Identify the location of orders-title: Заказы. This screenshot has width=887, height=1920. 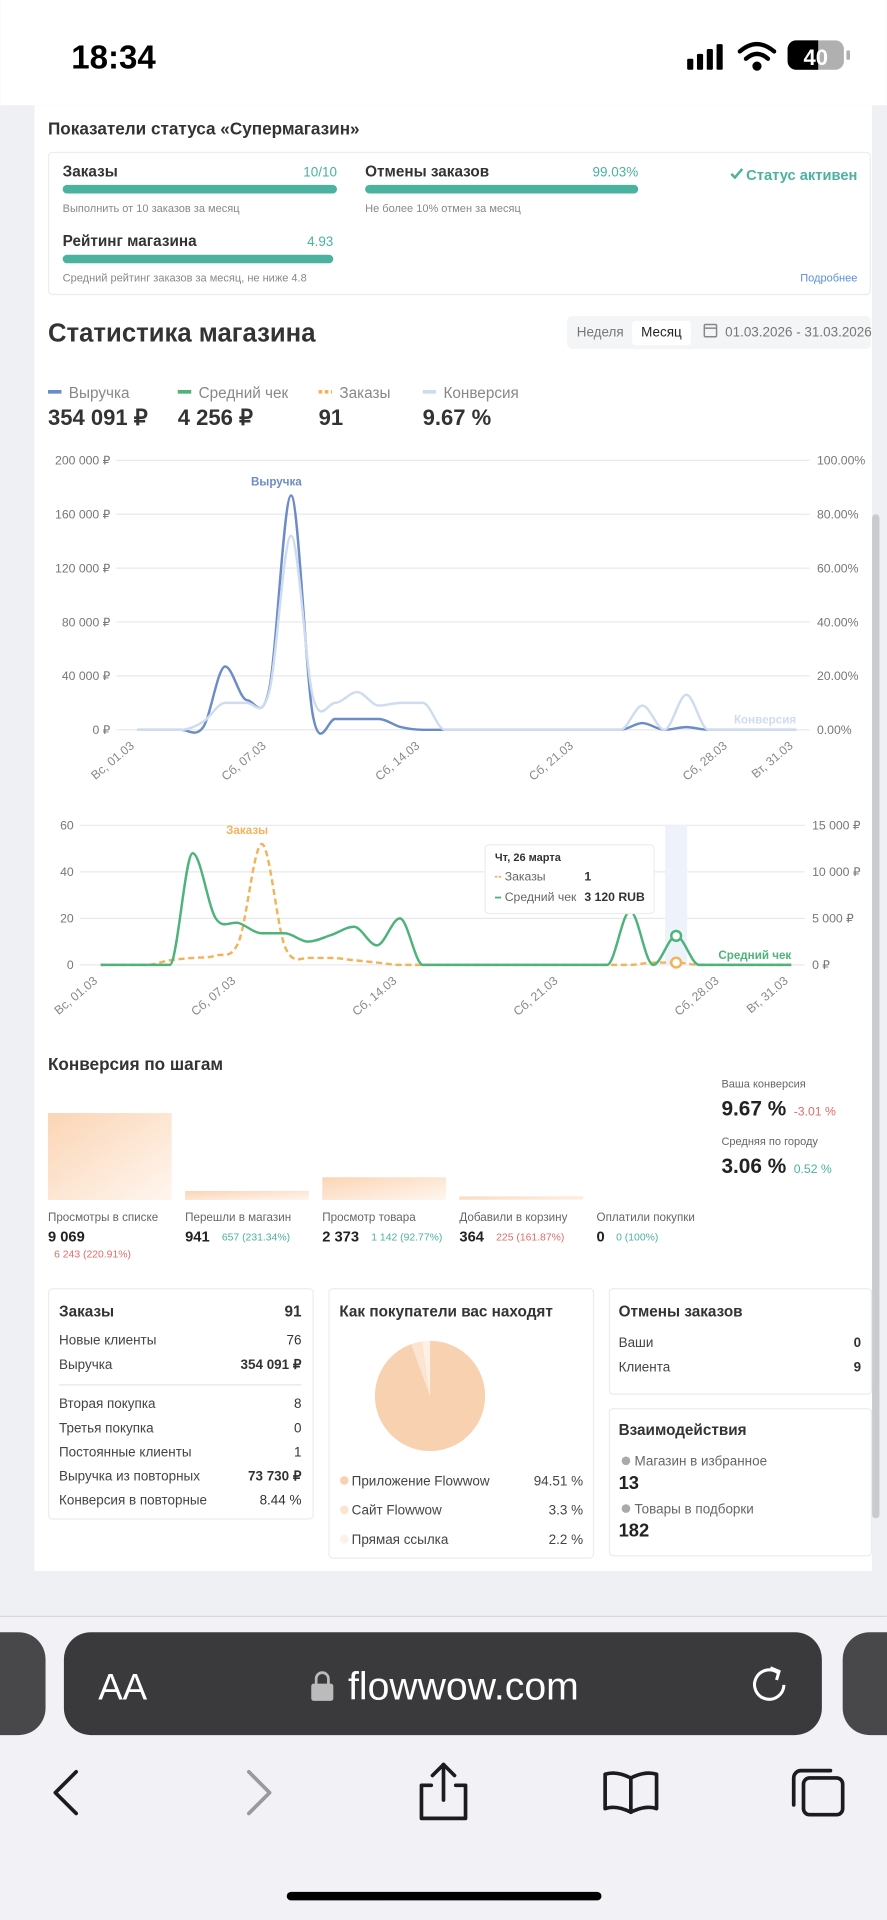
(86, 1311).